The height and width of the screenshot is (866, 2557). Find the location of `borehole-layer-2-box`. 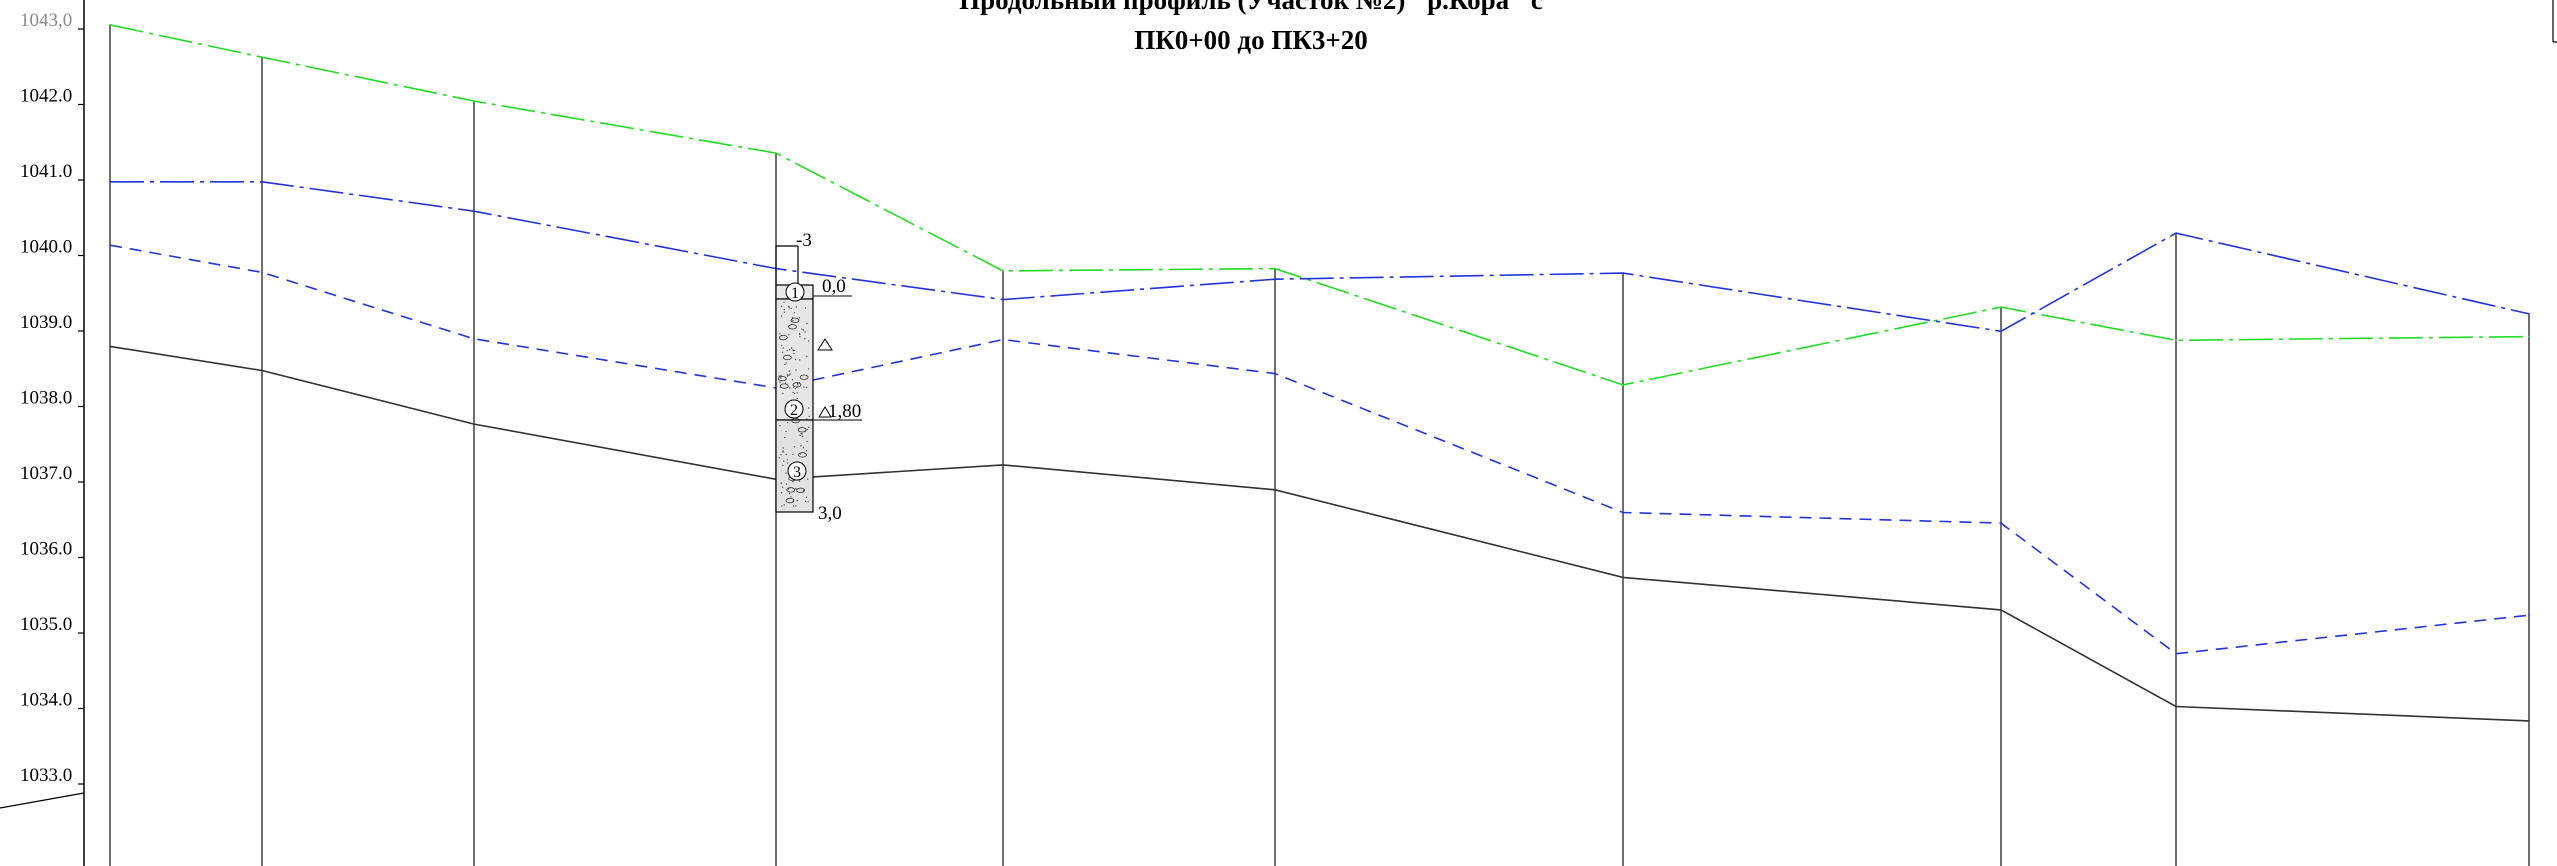

borehole-layer-2-box is located at coordinates (794, 359).